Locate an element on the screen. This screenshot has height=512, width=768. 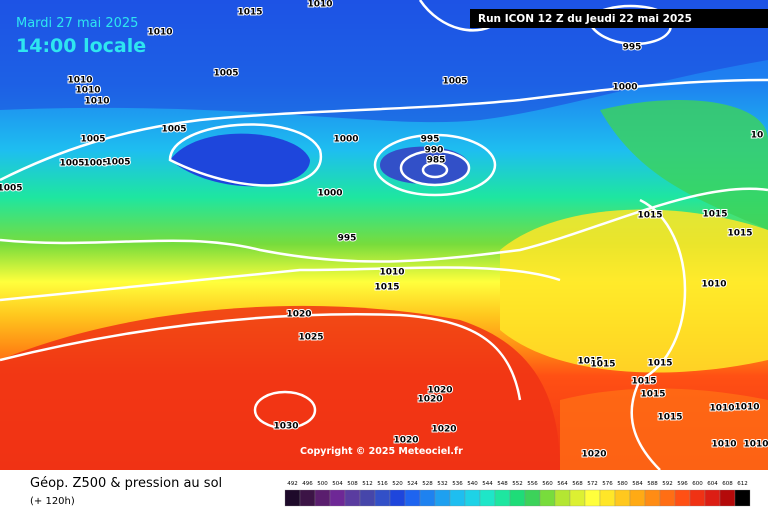
footer-lead: (+ 120h) is located at coordinates (52, 501).